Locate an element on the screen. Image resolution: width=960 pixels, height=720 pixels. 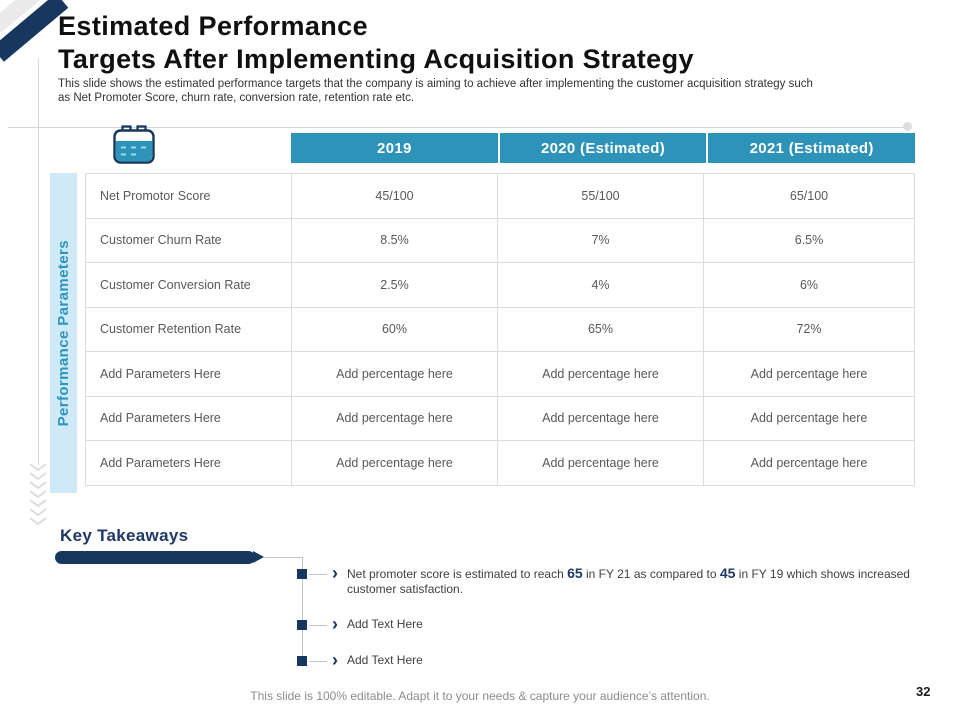
row-value: 4% is located at coordinates (600, 285).